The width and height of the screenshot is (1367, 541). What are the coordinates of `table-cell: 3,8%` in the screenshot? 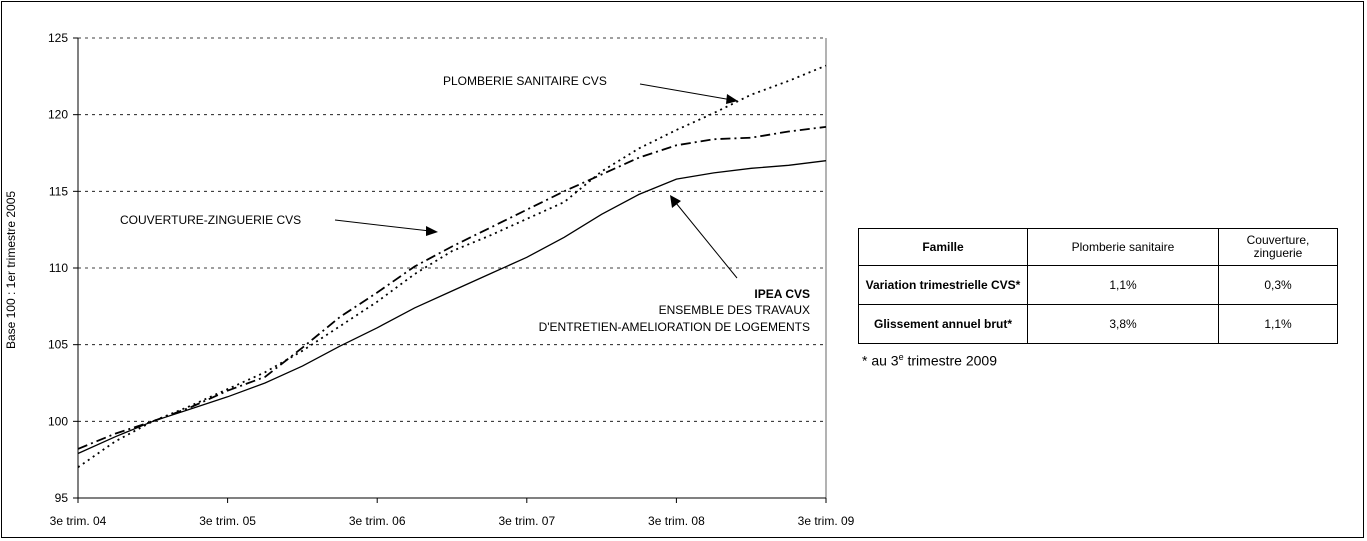 It's located at (1123, 324).